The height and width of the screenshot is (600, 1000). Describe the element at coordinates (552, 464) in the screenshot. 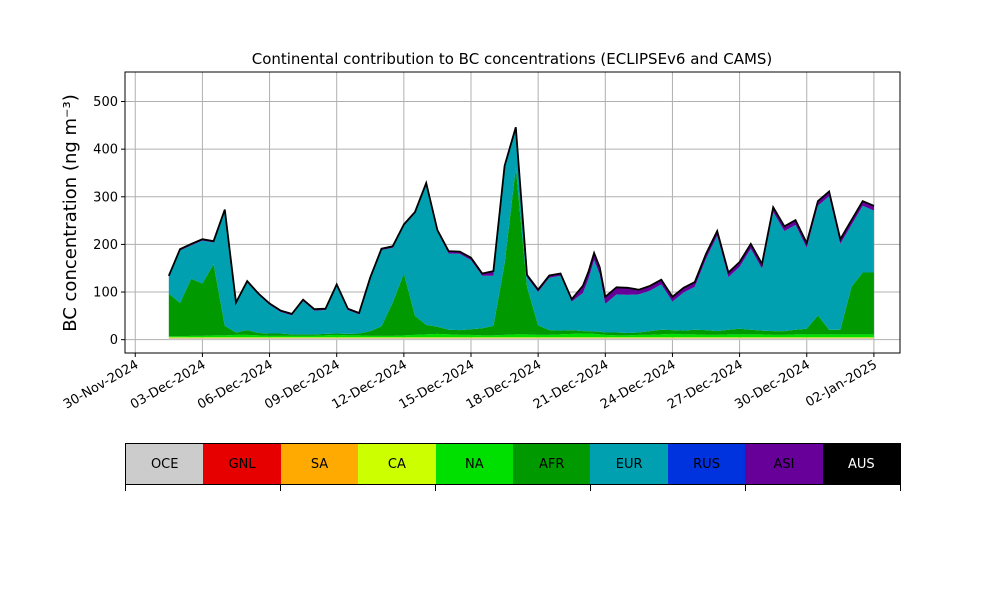

I see `legend-item-afr: AFR` at that location.